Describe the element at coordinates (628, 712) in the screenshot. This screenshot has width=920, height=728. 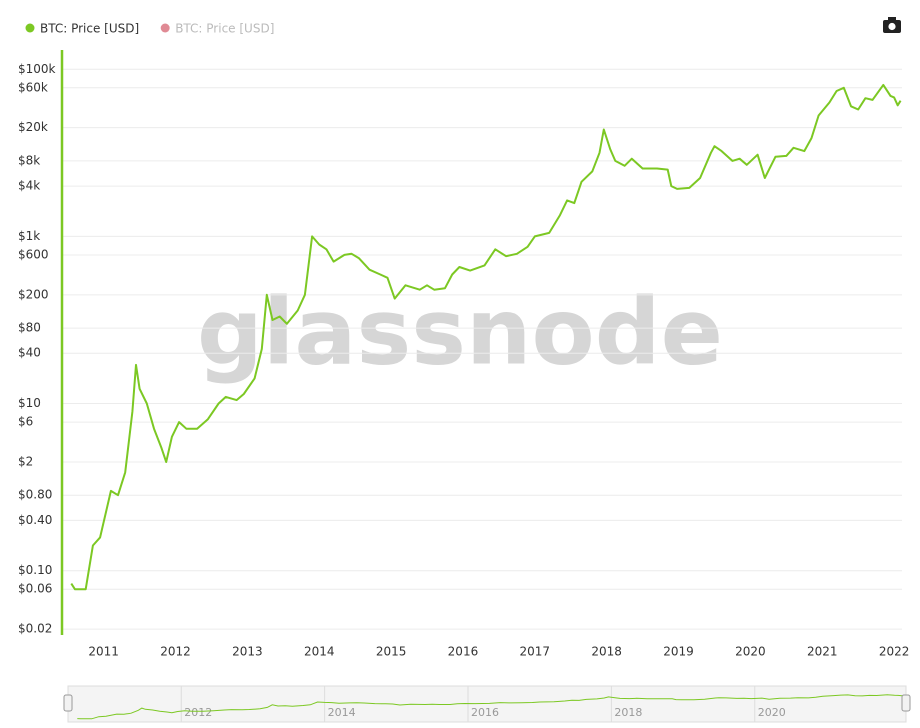
I see `navigator-tick-label: 2018` at that location.